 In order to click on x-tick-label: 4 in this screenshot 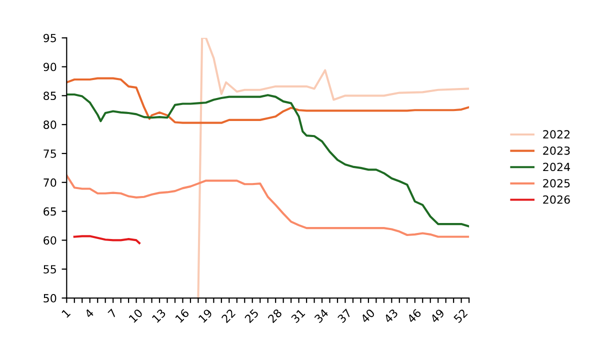, I will do `click(89, 313)`.